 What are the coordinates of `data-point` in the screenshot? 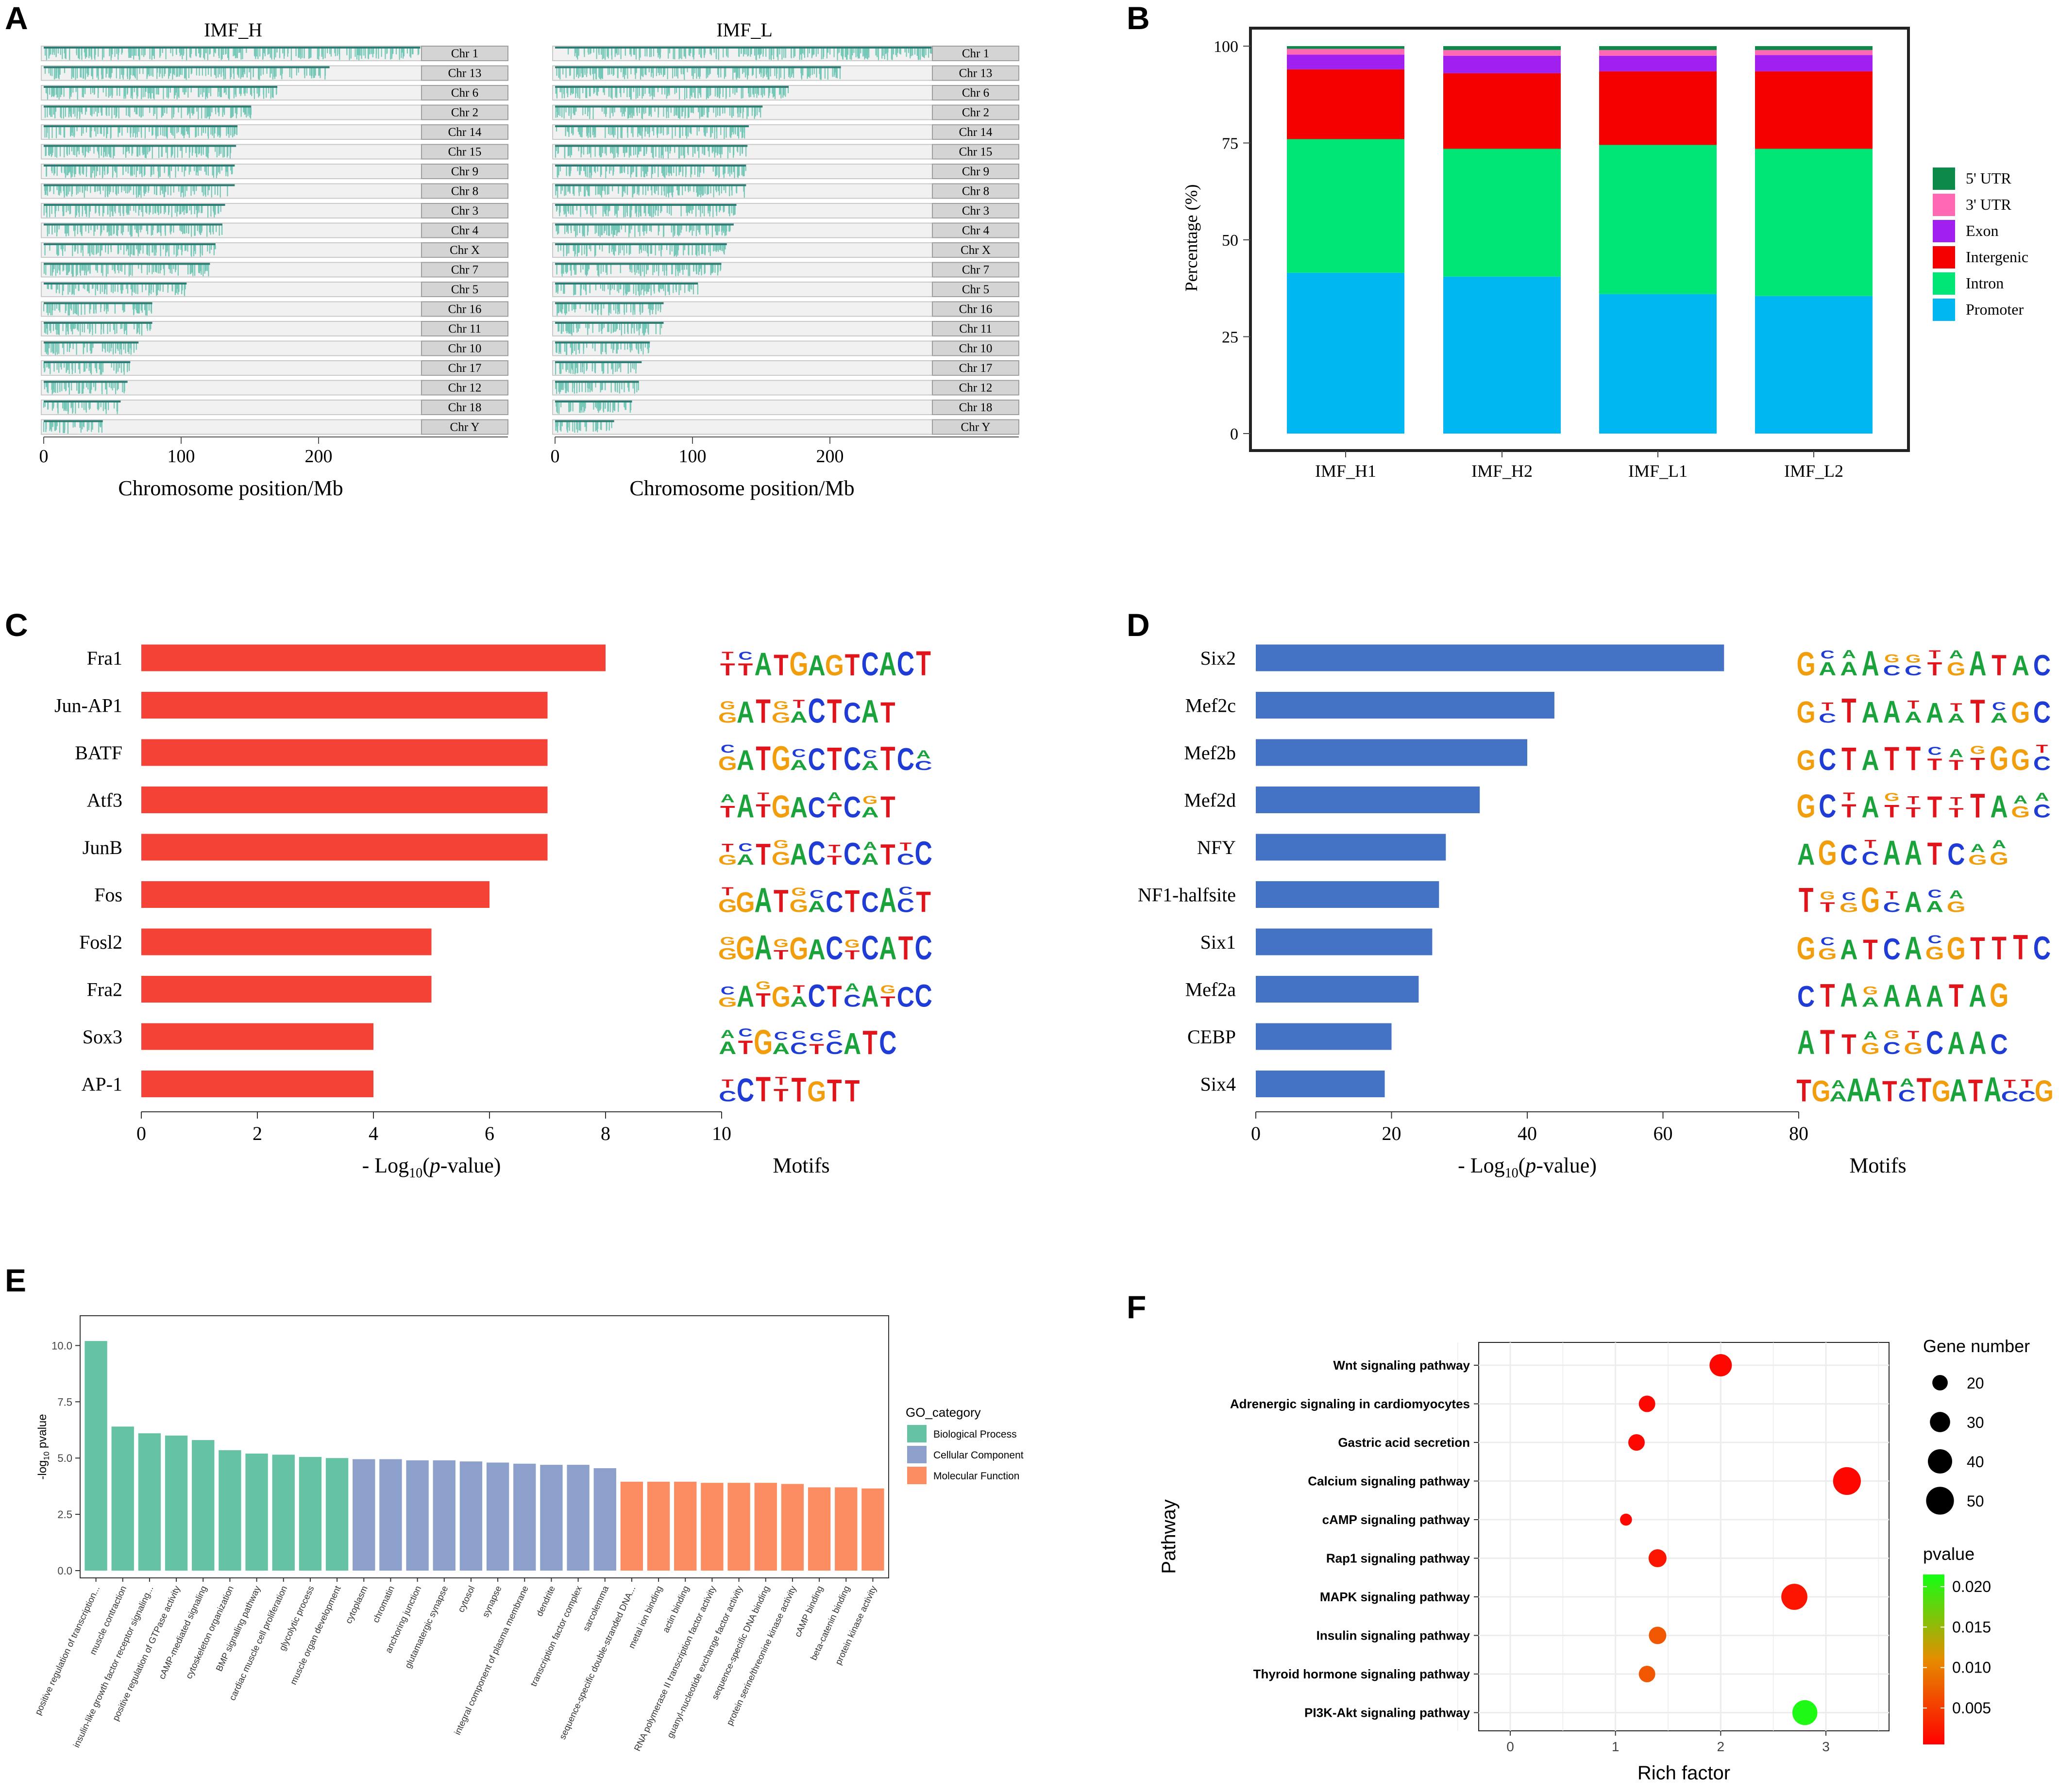 It's located at (1794, 1597).